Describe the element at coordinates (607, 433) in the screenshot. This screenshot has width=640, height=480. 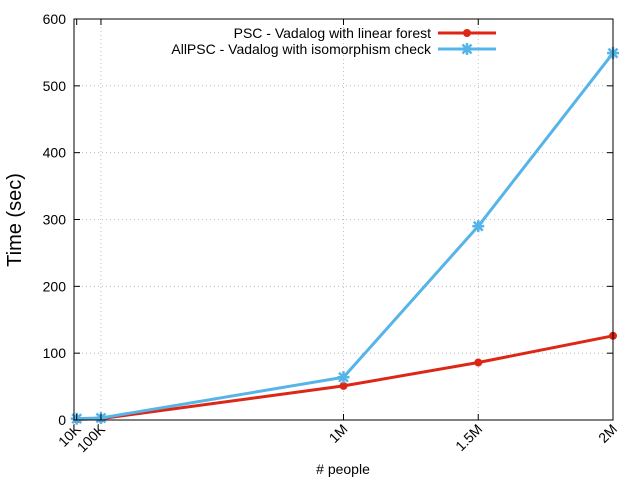
I see `x-tick-label: 2M` at that location.